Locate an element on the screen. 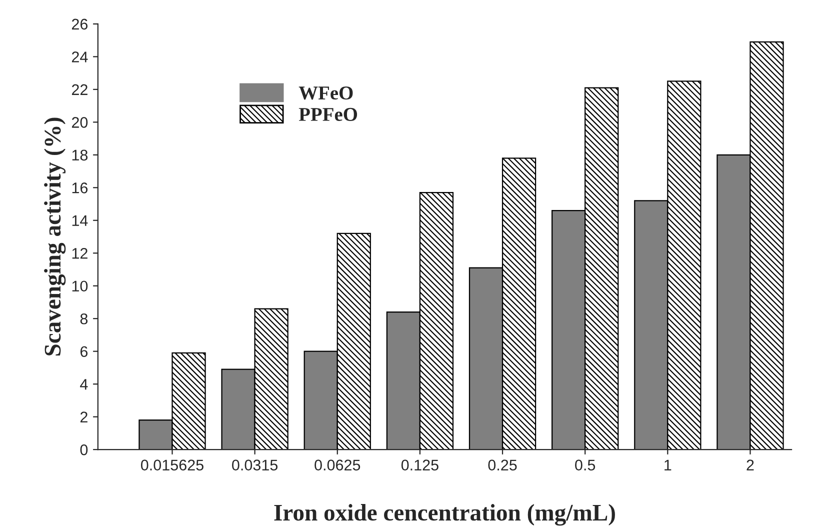  y-tick-label: 10 is located at coordinates (80, 286).